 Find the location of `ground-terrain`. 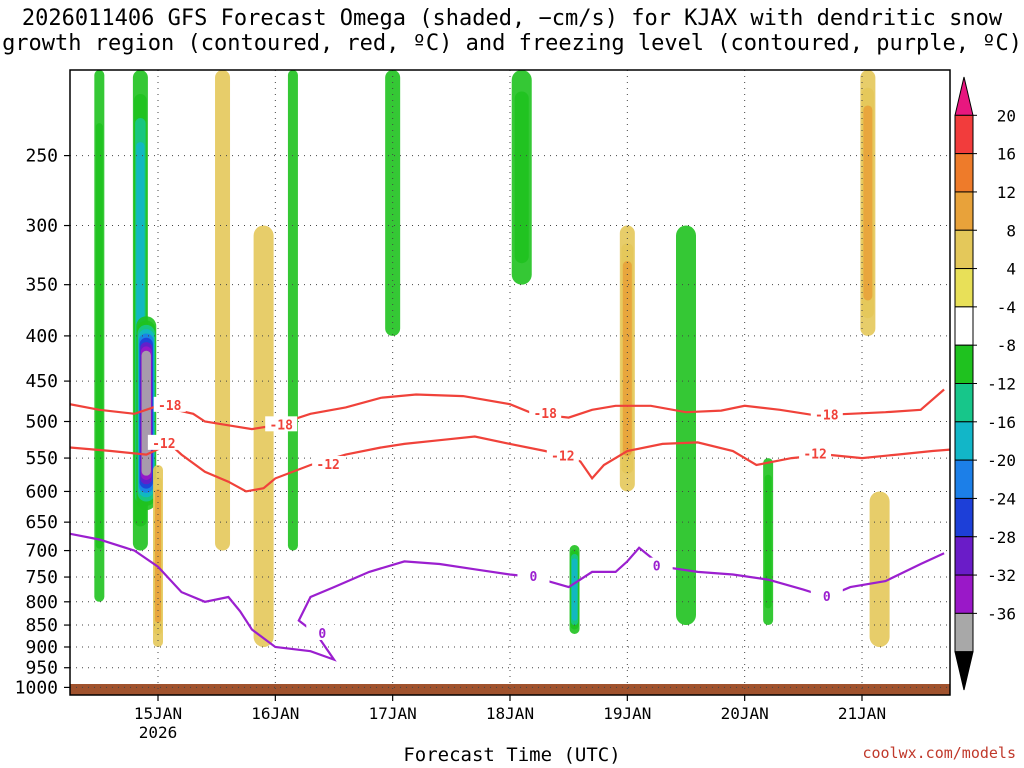

ground-terrain is located at coordinates (510, 689).